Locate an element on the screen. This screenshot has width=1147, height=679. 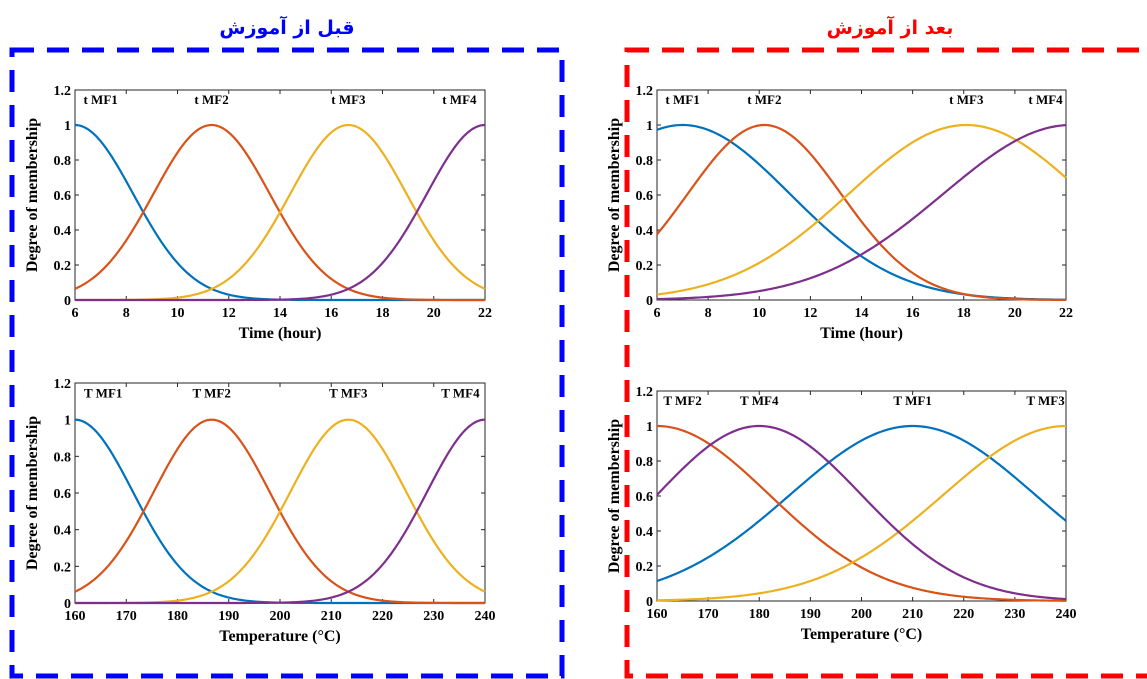
x-tick-label: 160 is located at coordinates (657, 614).